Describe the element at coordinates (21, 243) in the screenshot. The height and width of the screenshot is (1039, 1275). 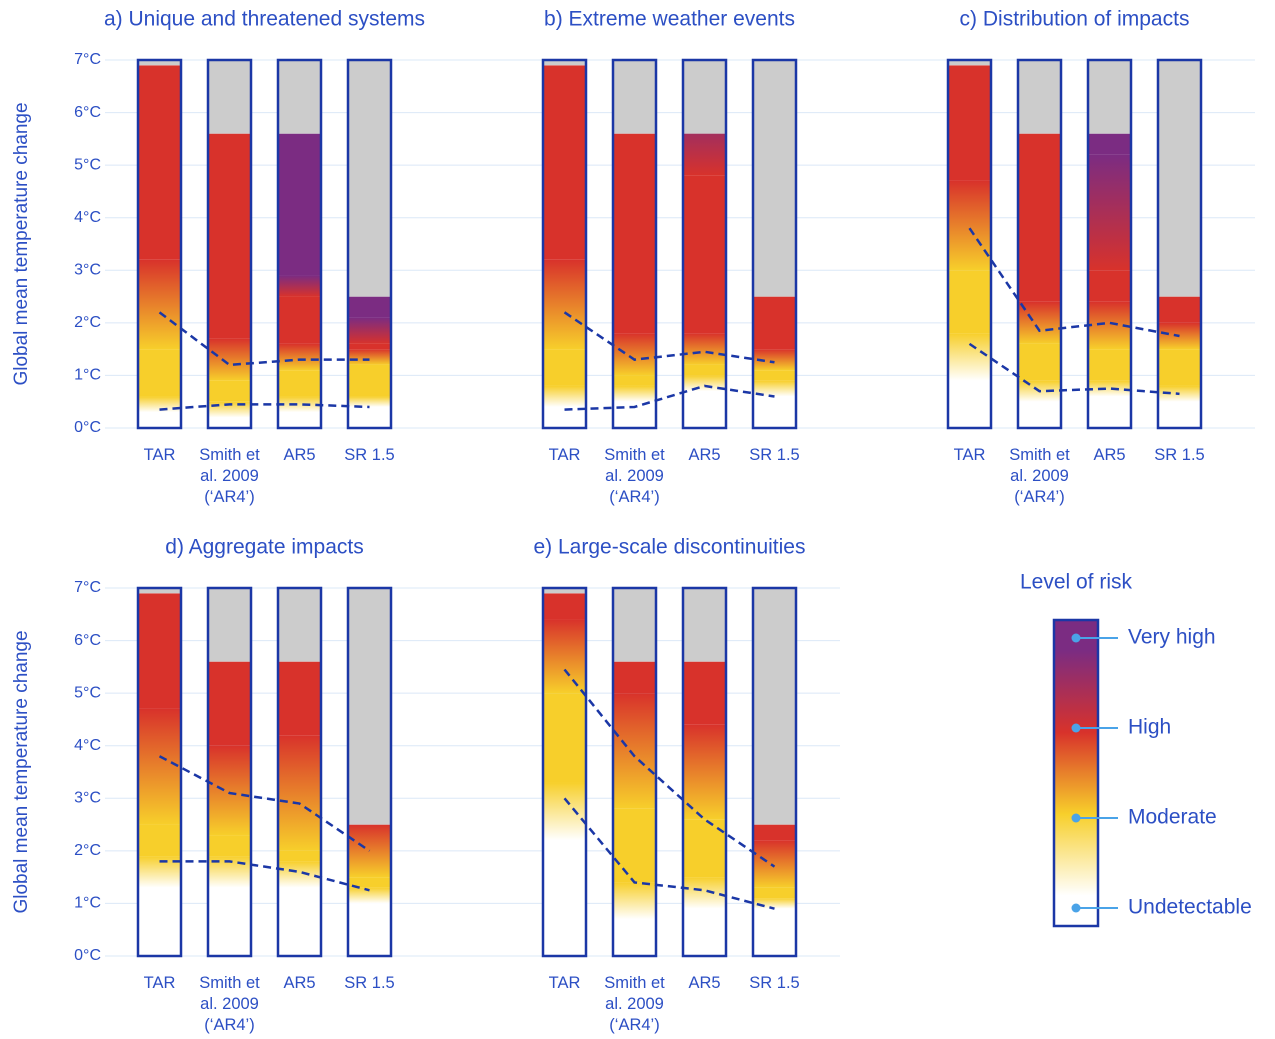
I see `y-axis-label: Global mean temperature change` at that location.